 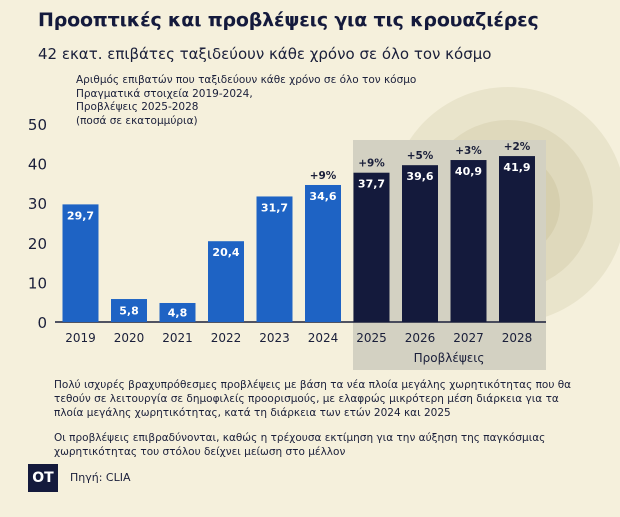 I want to click on chart-description-line: Πραγματικά στοιχεία 2019-2024,, so click(x=164, y=93).